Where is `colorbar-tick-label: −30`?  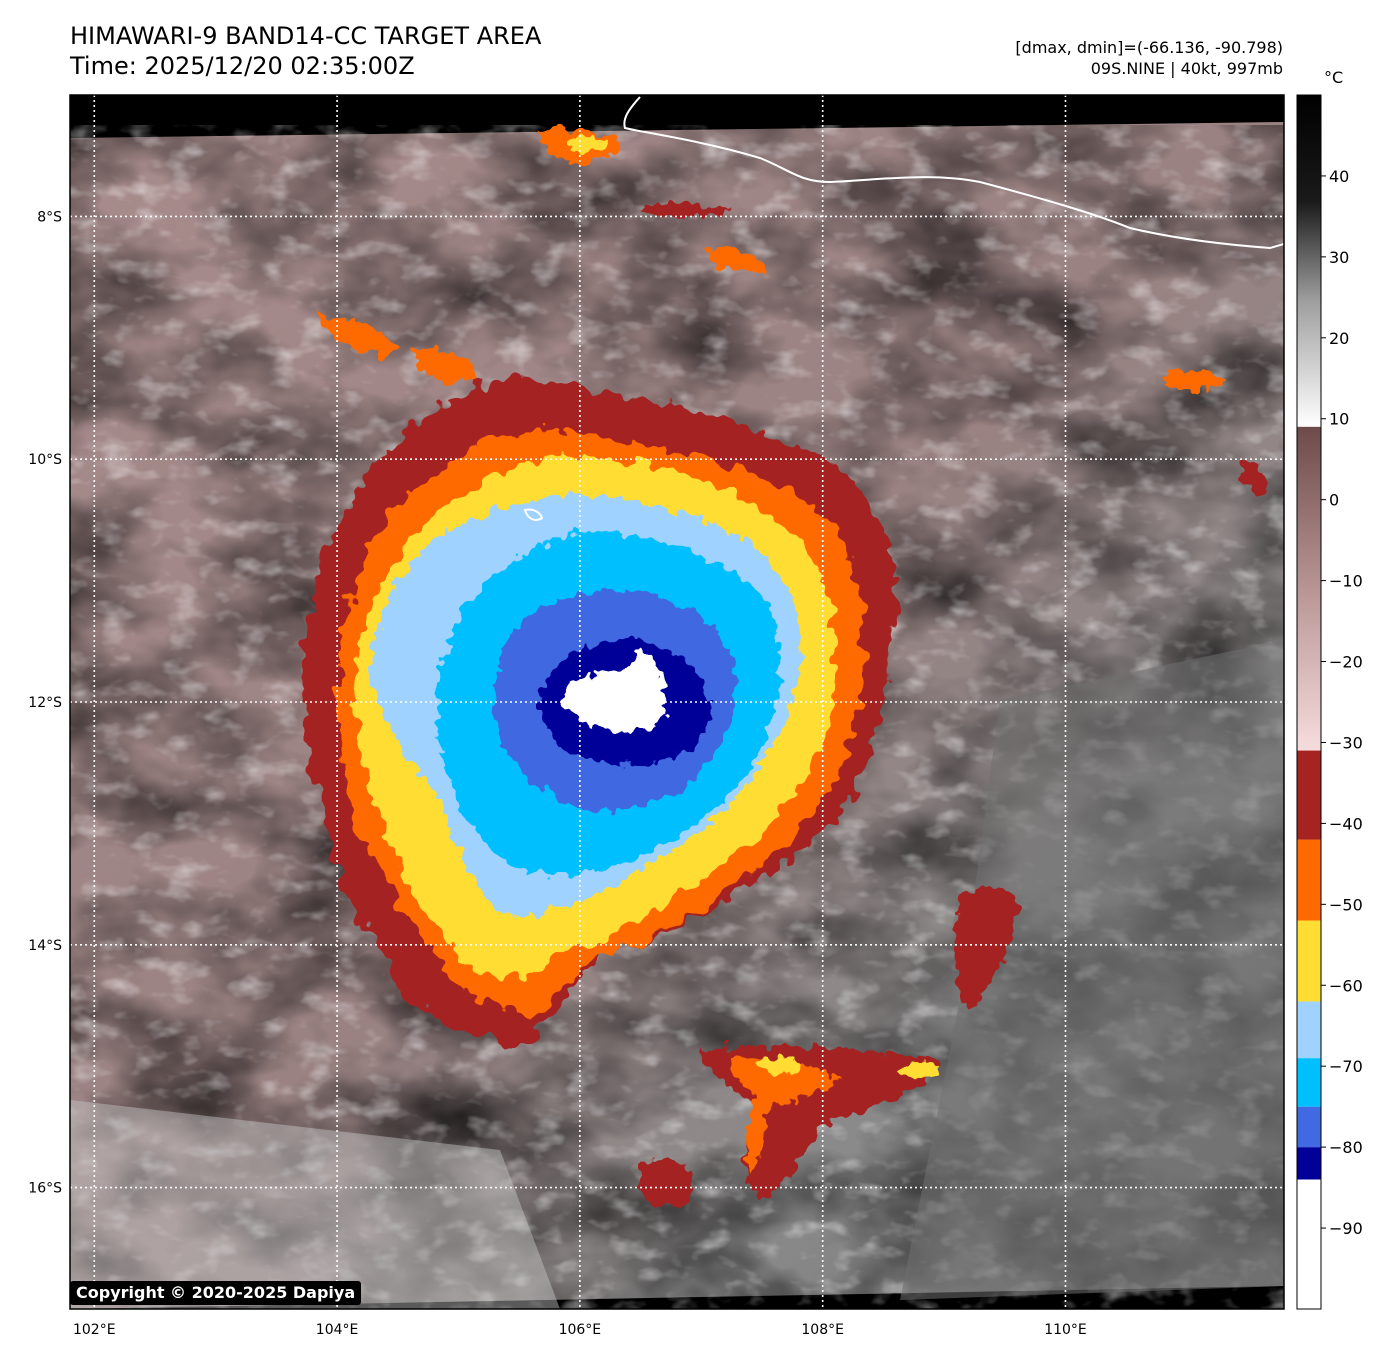 colorbar-tick-label: −30 is located at coordinates (1346, 742).